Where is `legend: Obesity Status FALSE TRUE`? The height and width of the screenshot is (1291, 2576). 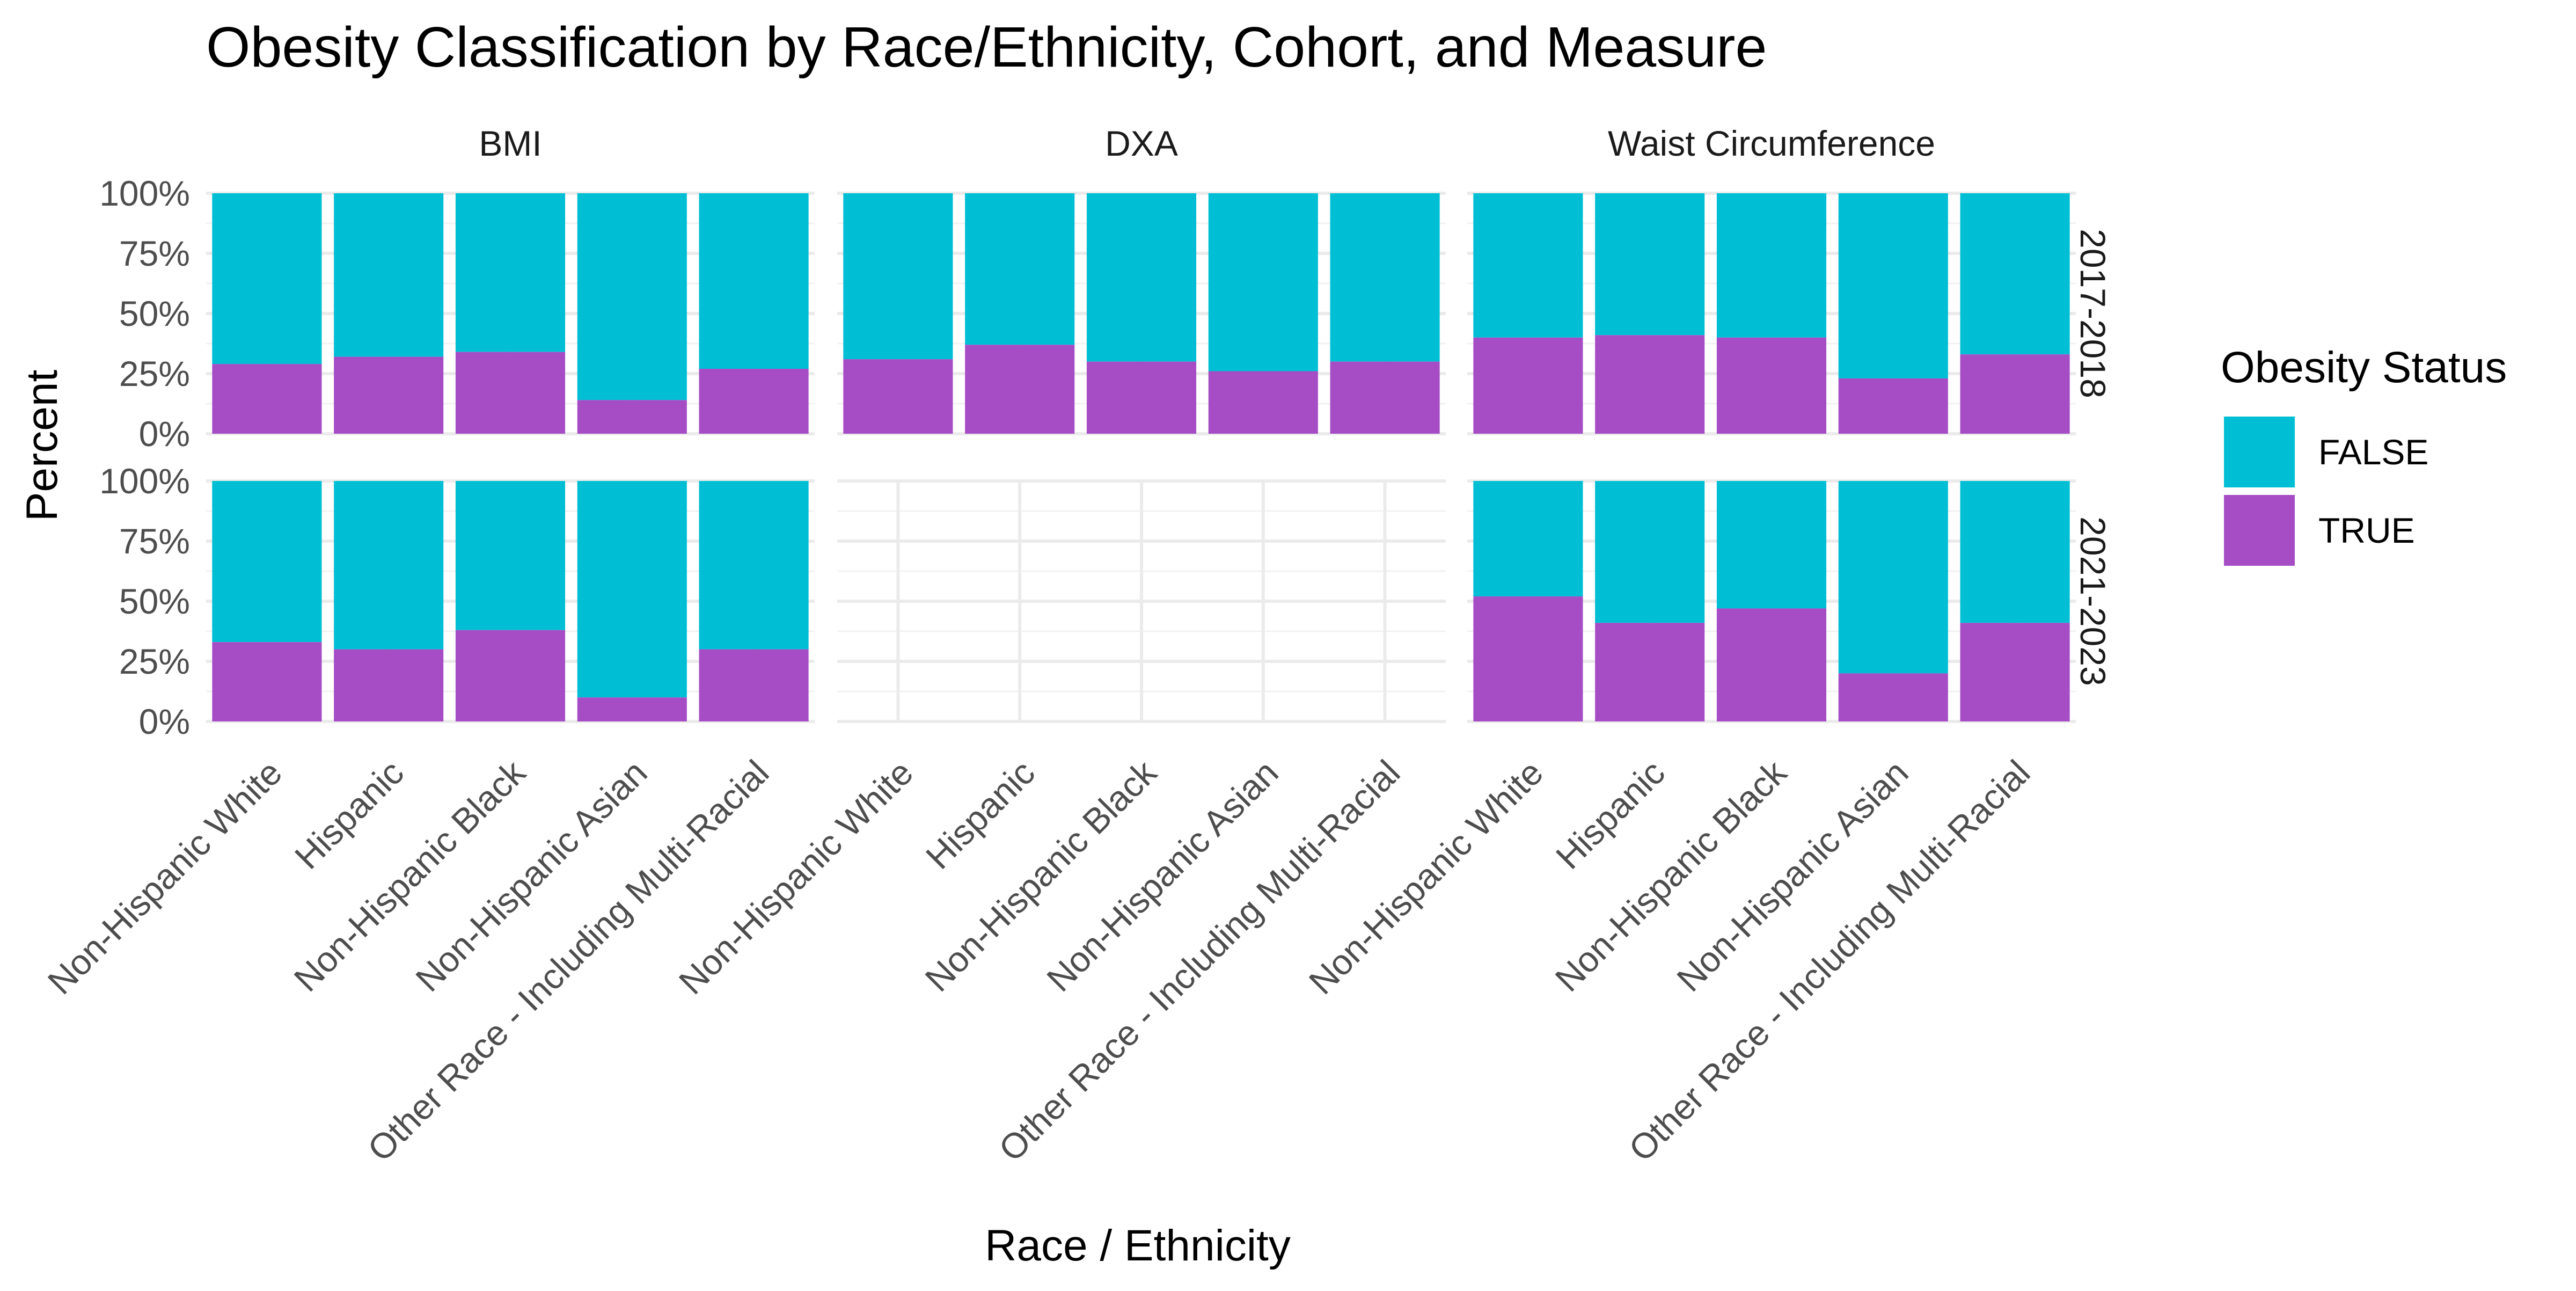 legend: Obesity Status FALSE TRUE is located at coordinates (2364, 454).